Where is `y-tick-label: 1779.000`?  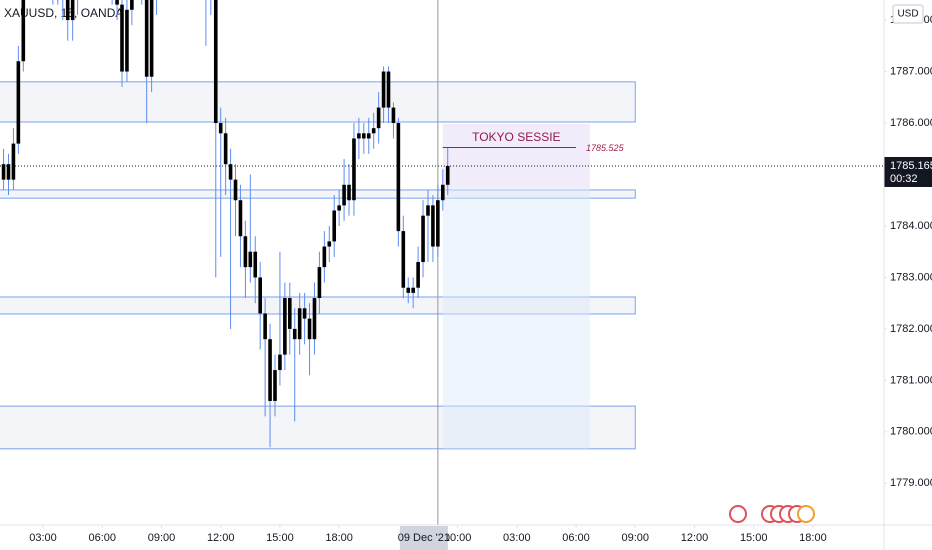 y-tick-label: 1779.000 is located at coordinates (911, 483).